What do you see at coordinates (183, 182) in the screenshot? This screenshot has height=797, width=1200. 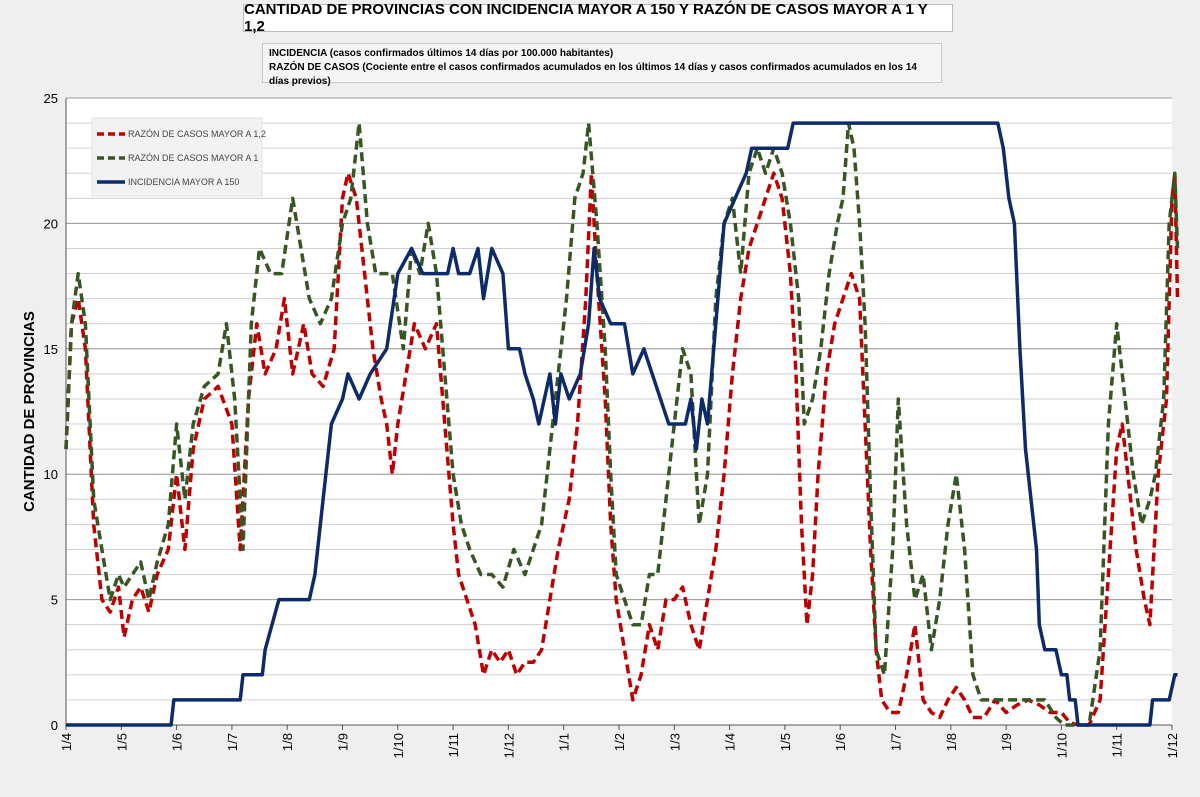 I see `legend-label: INCIDENCIA MAYOR A 150` at bounding box center [183, 182].